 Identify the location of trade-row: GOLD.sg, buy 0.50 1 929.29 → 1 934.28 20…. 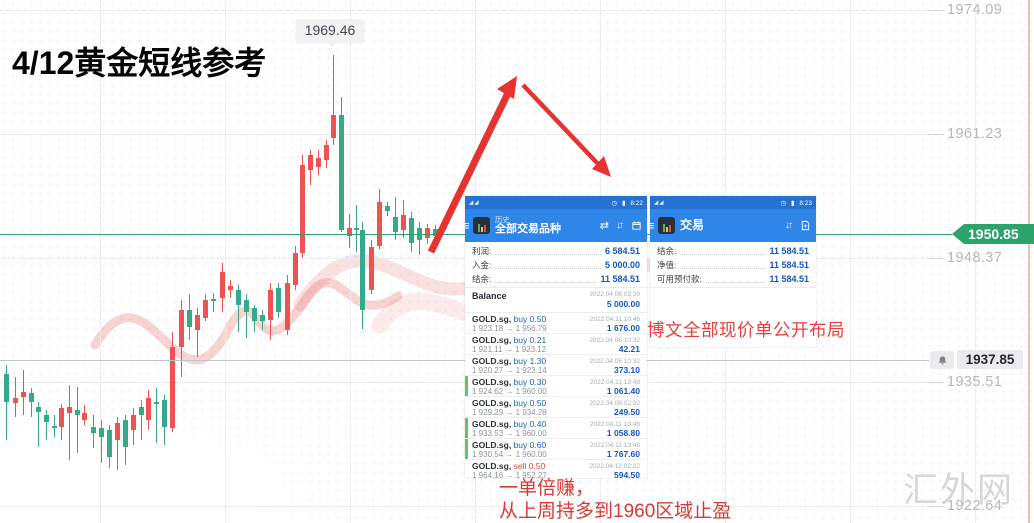
(556, 407).